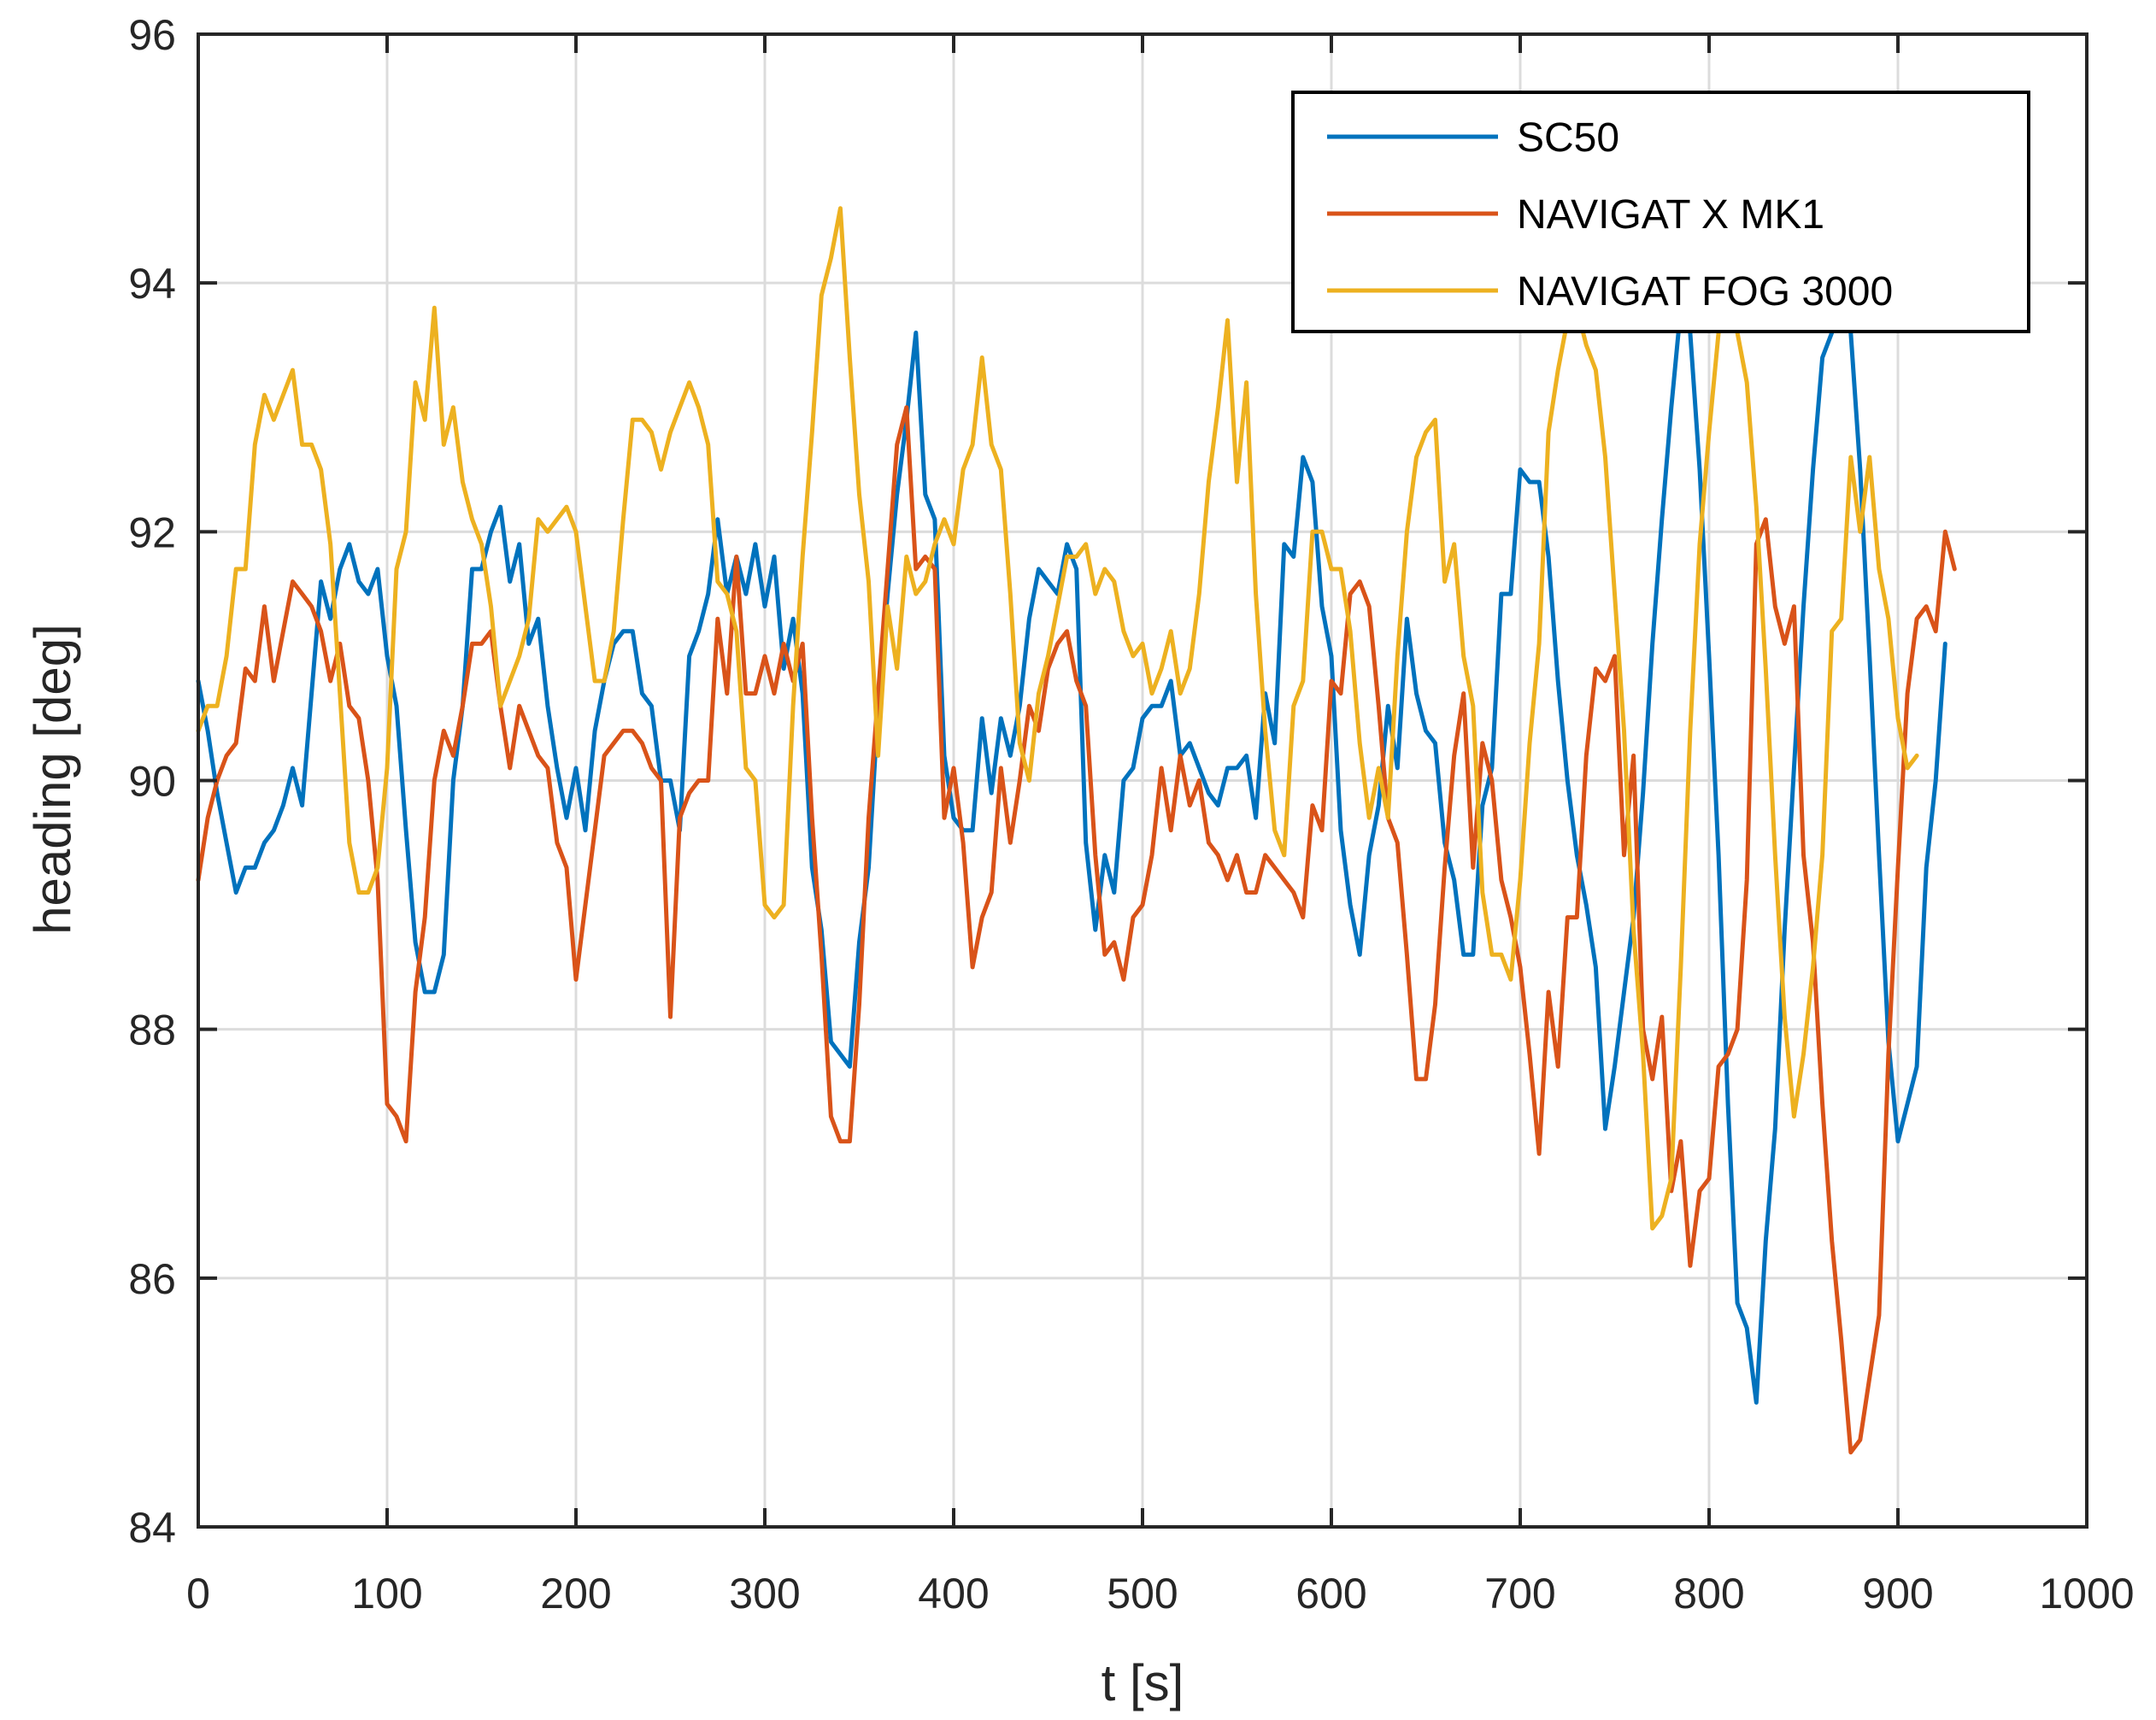 The width and height of the screenshot is (2156, 1720). I want to click on y-axis-label: heading [deg], so click(52, 779).